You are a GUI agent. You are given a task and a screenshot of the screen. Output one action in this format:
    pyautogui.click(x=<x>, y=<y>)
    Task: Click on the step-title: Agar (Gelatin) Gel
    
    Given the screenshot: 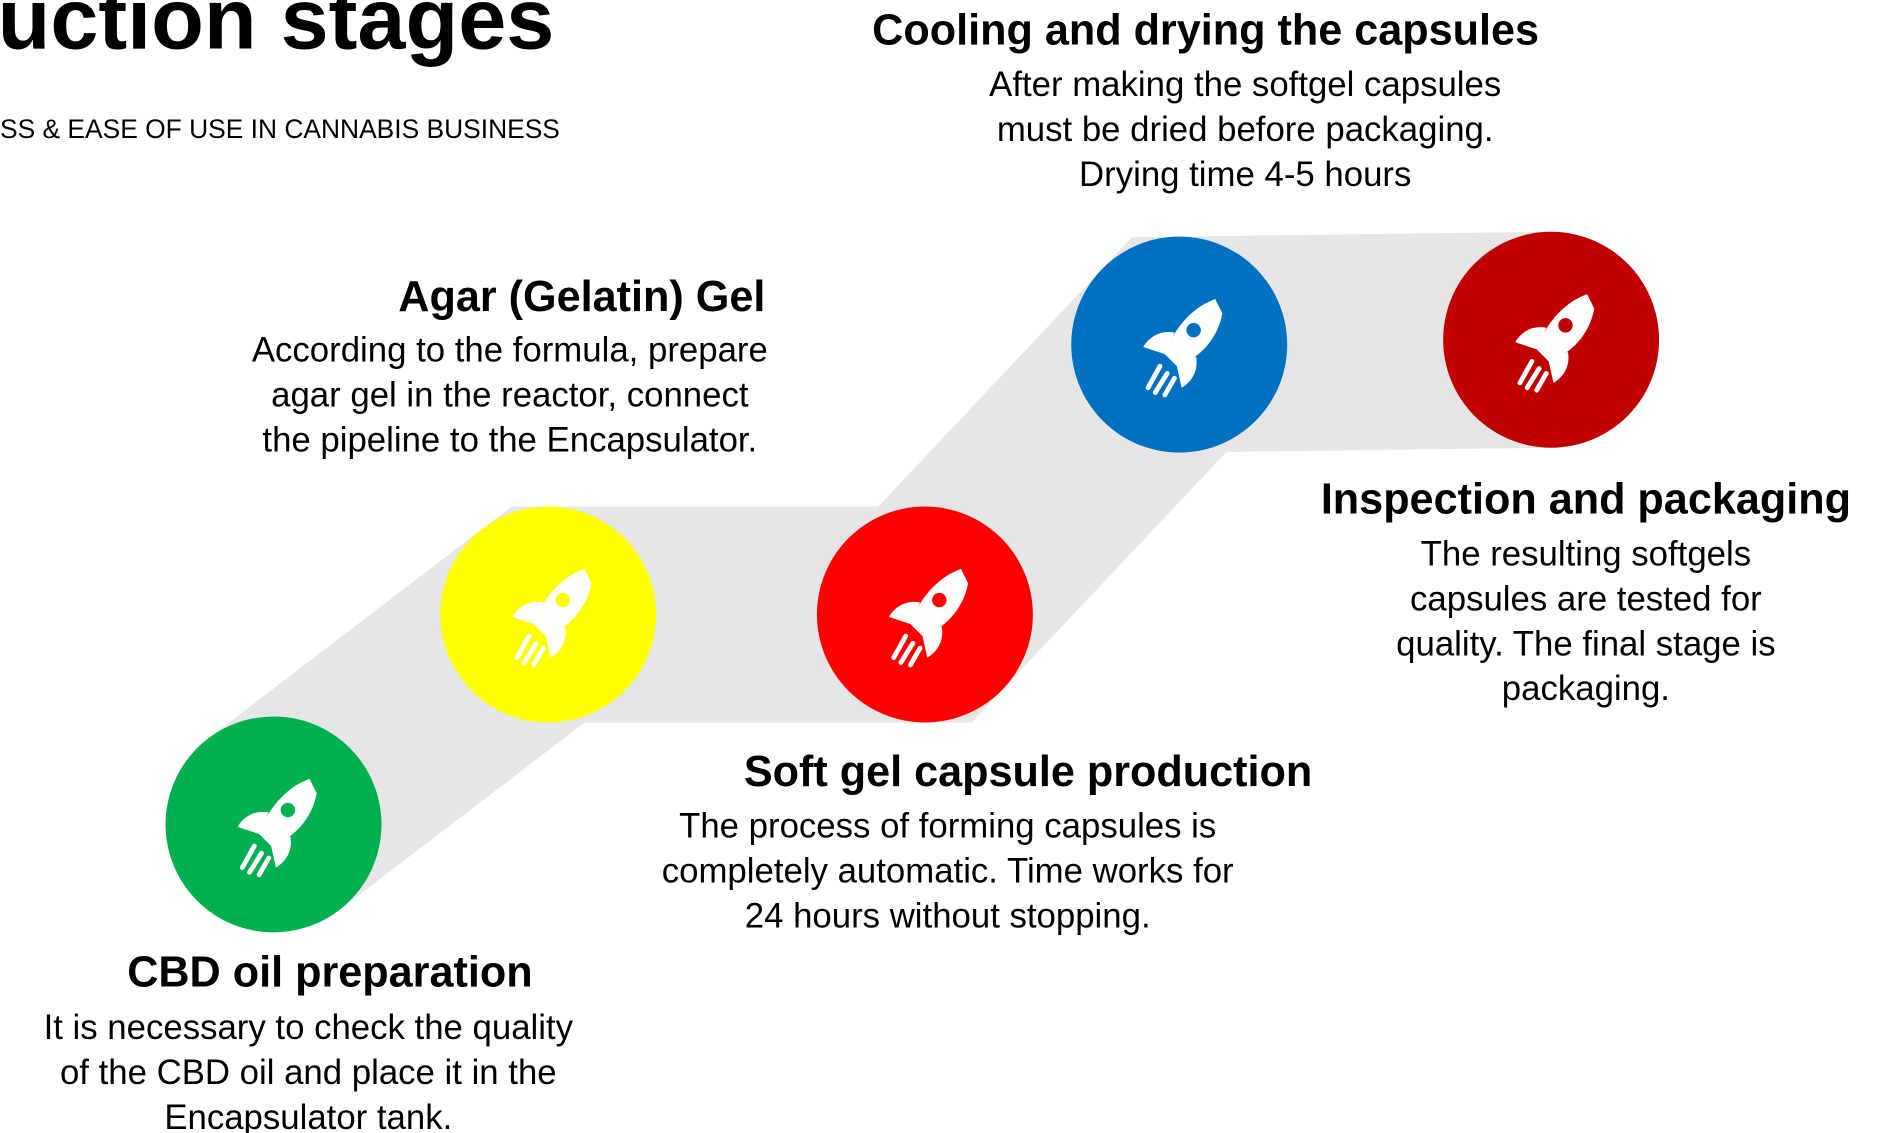 What is the action you would take?
    pyautogui.click(x=581, y=297)
    